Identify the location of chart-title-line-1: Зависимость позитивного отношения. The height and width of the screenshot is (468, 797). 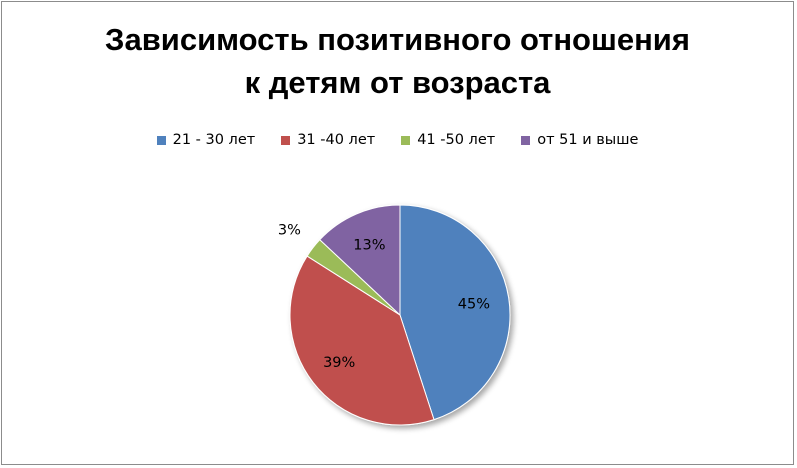
(397, 39).